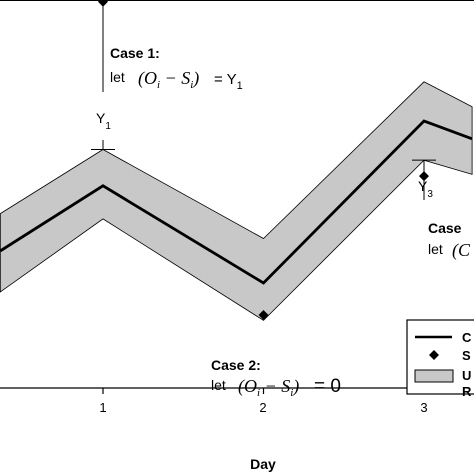 The image size is (474, 474). What do you see at coordinates (228, 81) in the screenshot?
I see `case1-equals-y1: = Y1` at bounding box center [228, 81].